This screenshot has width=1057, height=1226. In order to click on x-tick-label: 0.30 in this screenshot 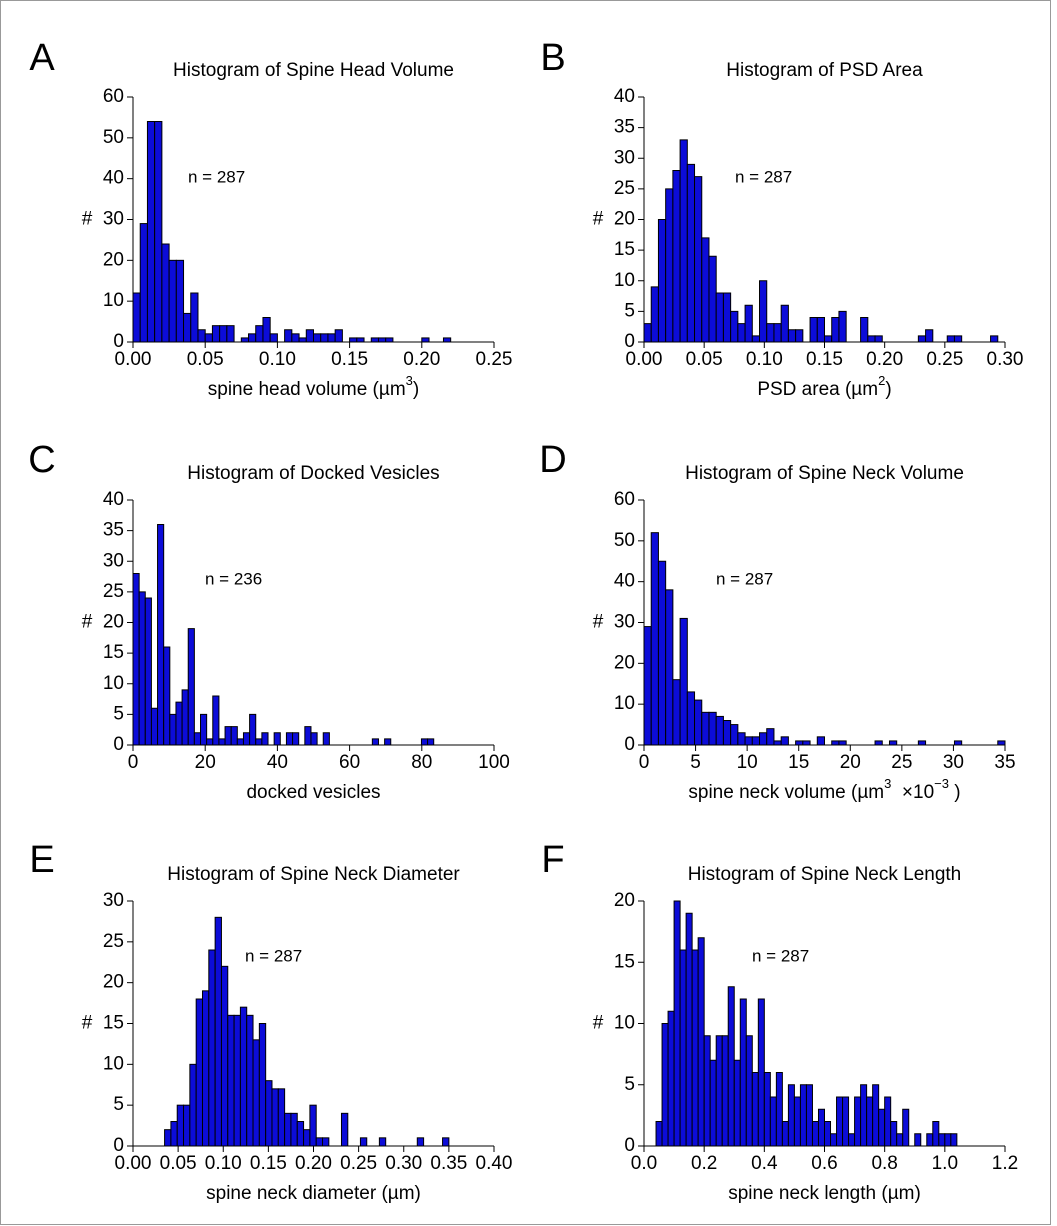, I will do `click(1005, 359)`.